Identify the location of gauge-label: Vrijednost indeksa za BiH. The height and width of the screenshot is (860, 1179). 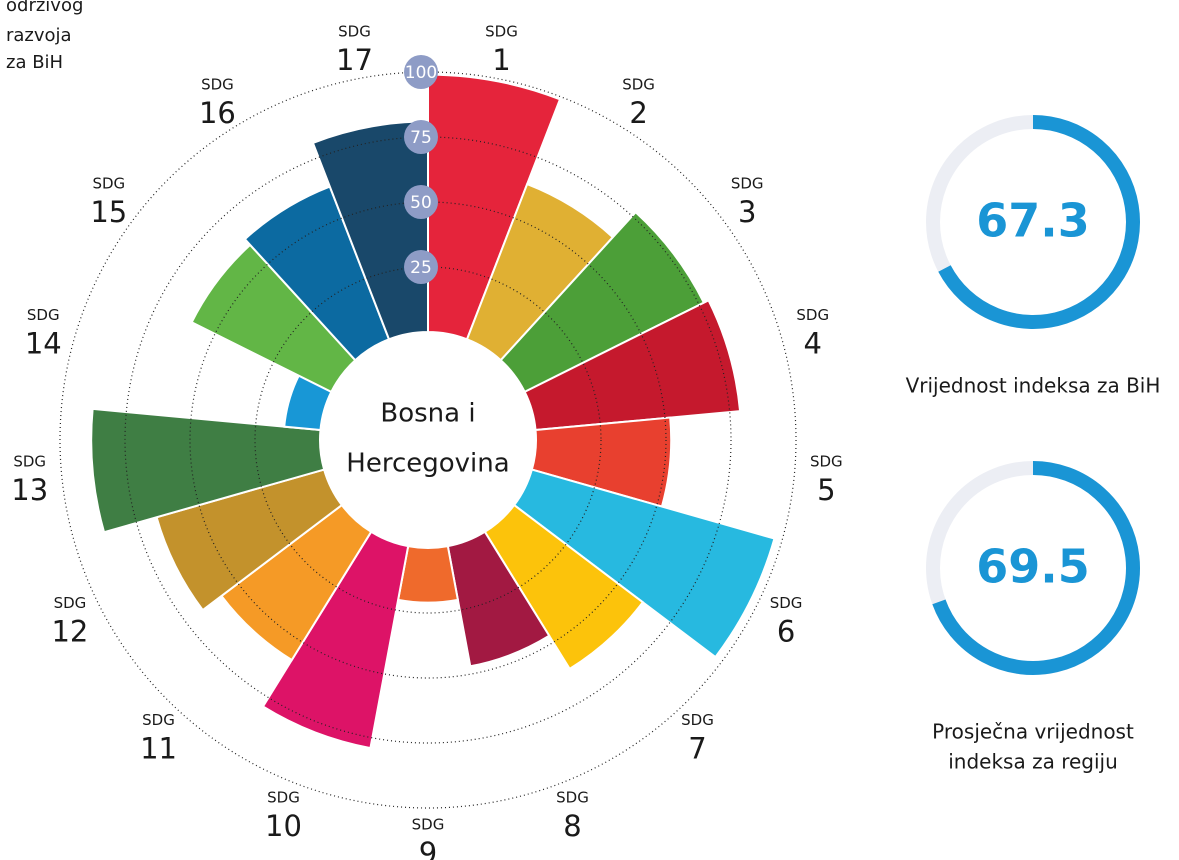
(1033, 386).